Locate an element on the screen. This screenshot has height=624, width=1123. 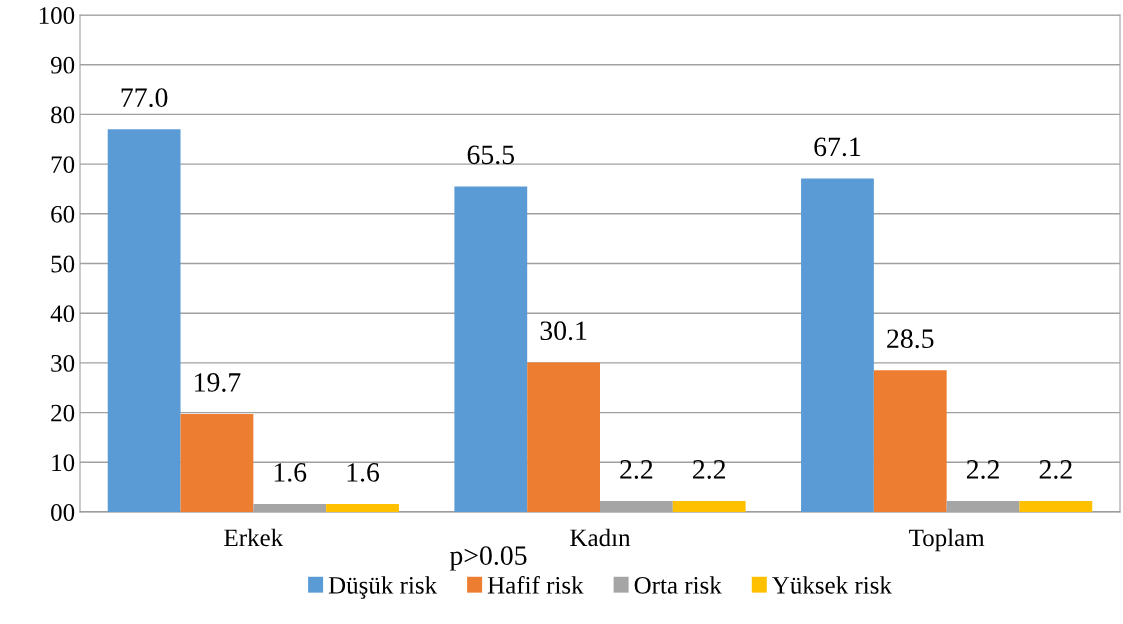
data-label: 28.5 is located at coordinates (910, 339).